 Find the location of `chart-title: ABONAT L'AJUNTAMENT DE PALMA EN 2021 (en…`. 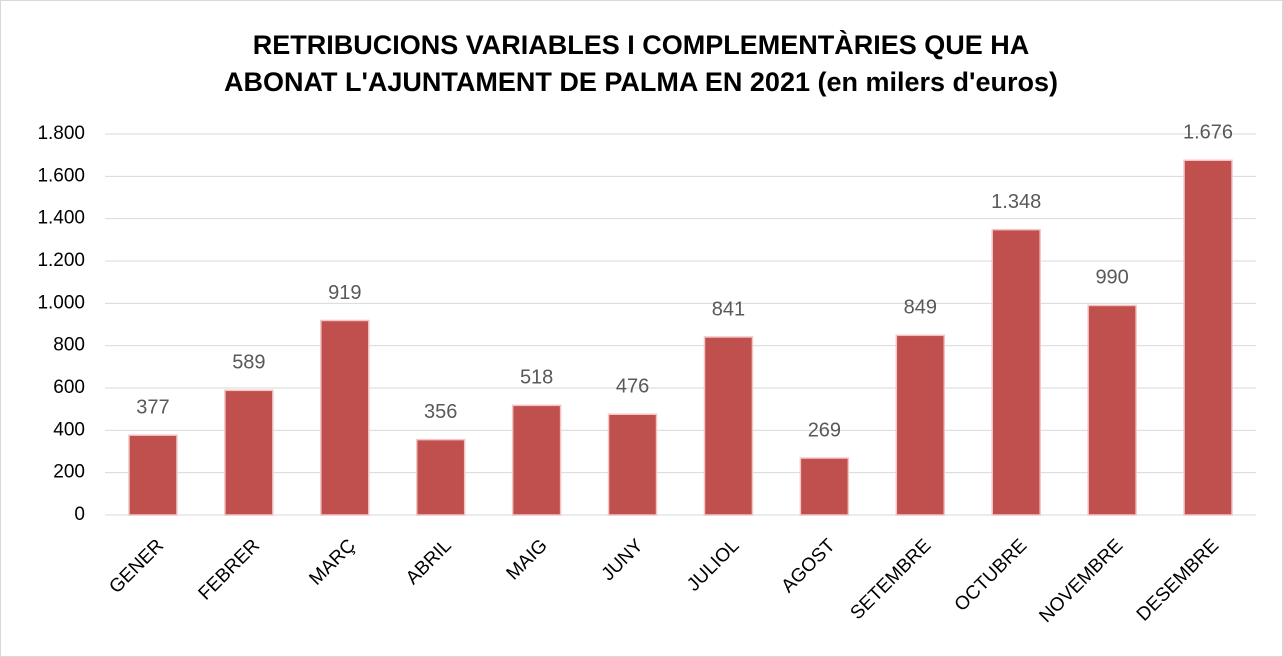

chart-title: ABONAT L'AJUNTAMENT DE PALMA EN 2021 (en… is located at coordinates (641, 82).